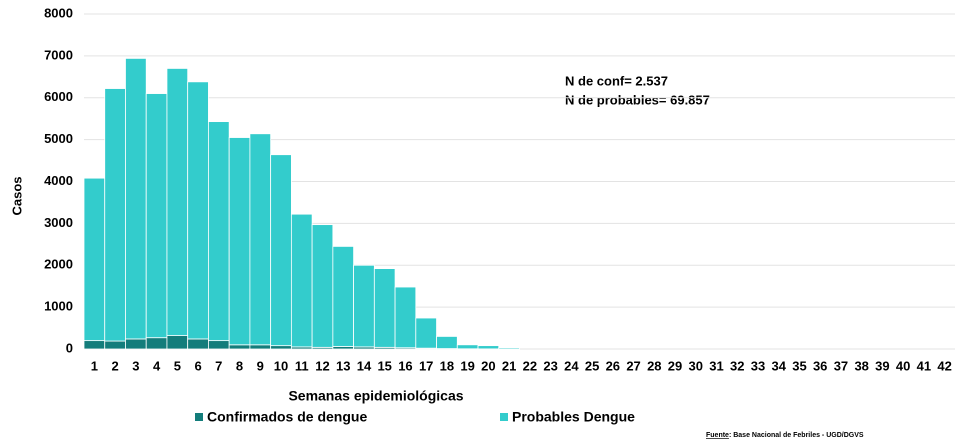  Describe the element at coordinates (654, 365) in the screenshot. I see `x-tick-label: 28` at that location.